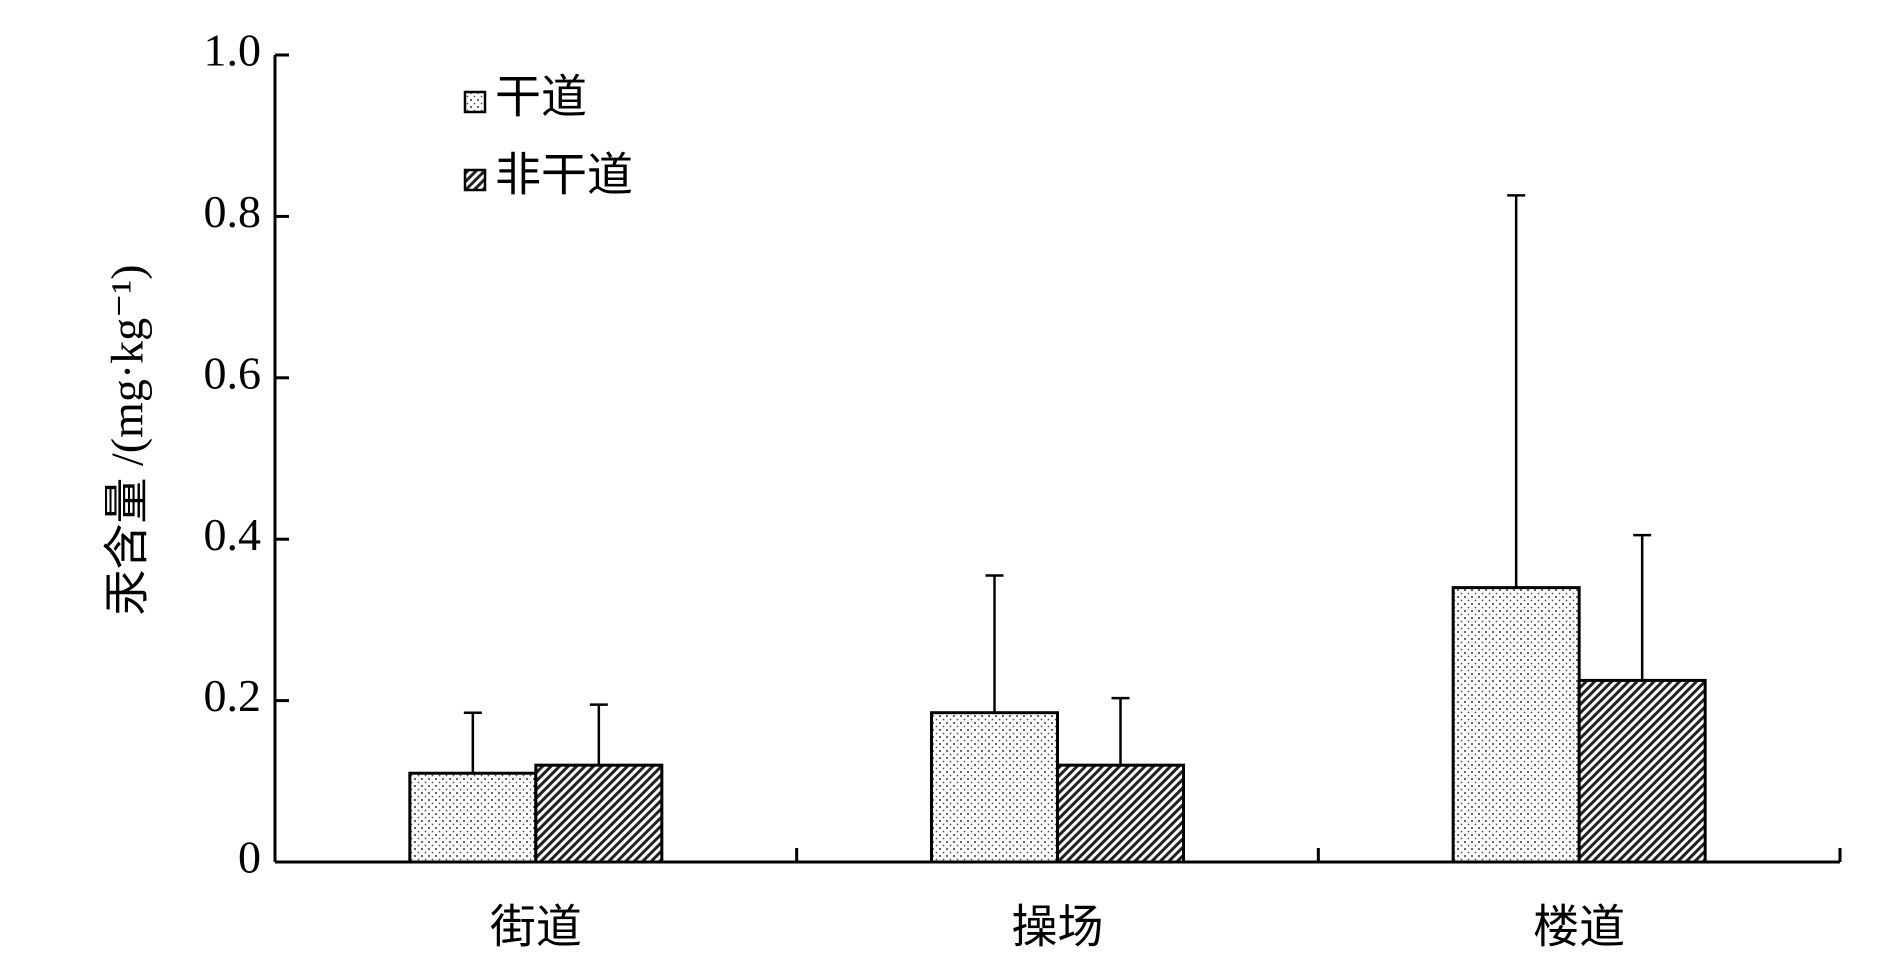 Image resolution: width=1887 pixels, height=970 pixels. I want to click on y-tick-label: 0, so click(249, 857).